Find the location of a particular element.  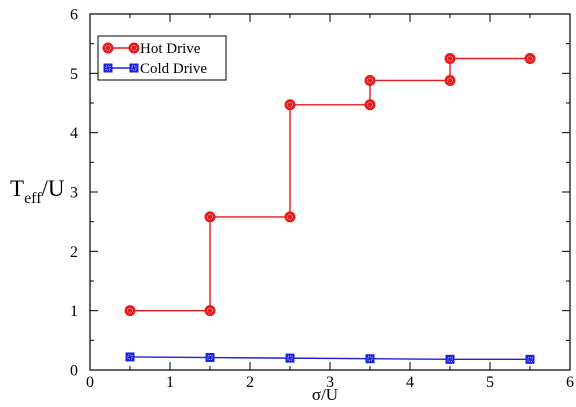

y-axis-title-main: T is located at coordinates (17, 188).